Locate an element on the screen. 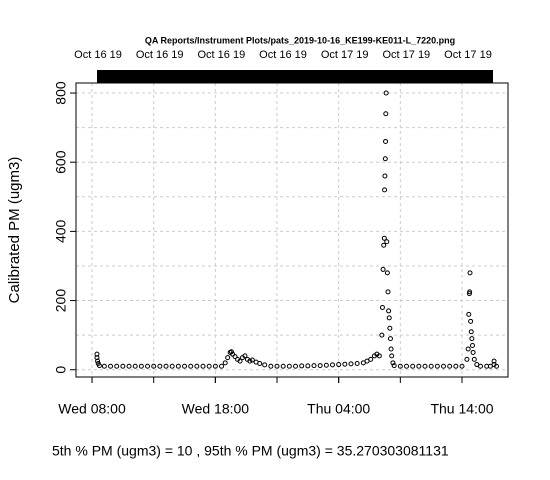 The width and height of the screenshot is (550, 480). y-tick-label: 200 is located at coordinates (61, 301).